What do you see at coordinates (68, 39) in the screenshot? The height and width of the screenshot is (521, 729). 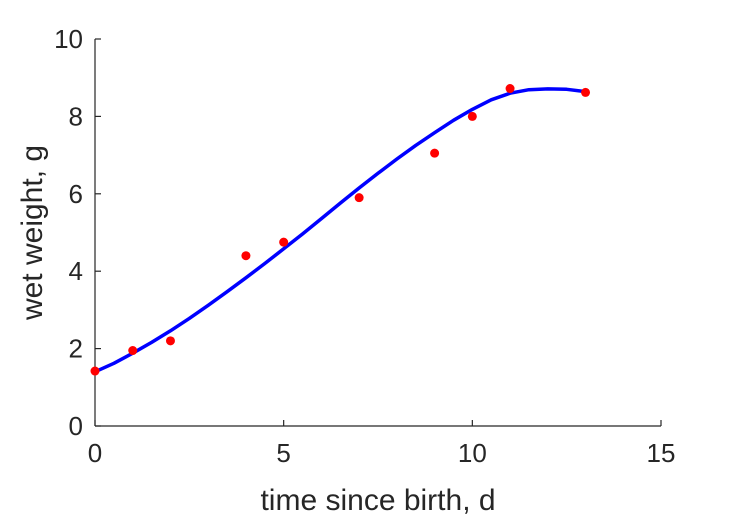 I see `y-tick-label: 10` at bounding box center [68, 39].